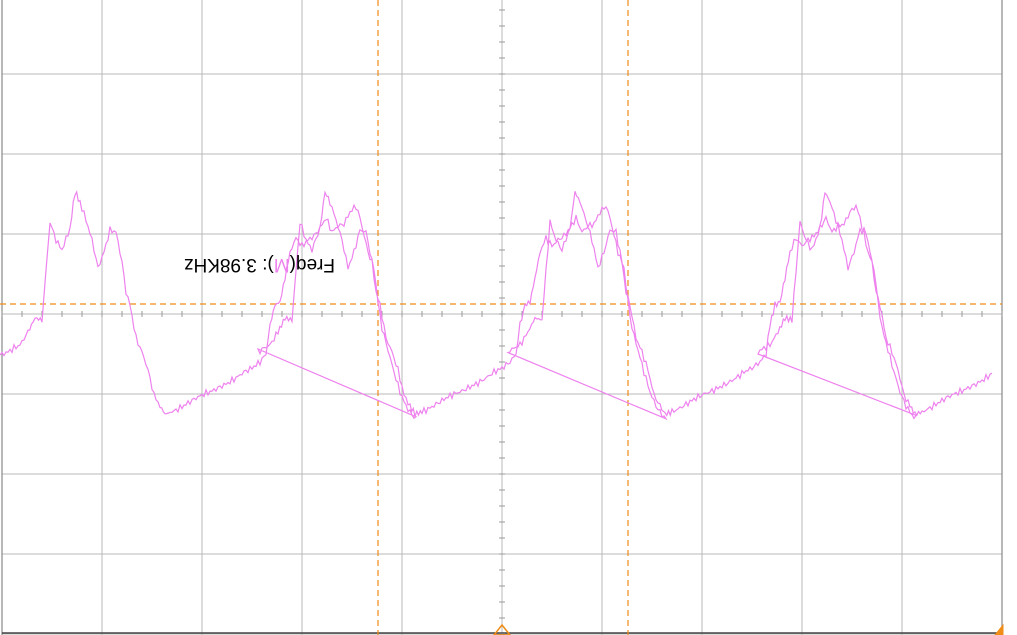  Describe the element at coordinates (312, 264) in the screenshot. I see `frequency-label: Freq(` at that location.